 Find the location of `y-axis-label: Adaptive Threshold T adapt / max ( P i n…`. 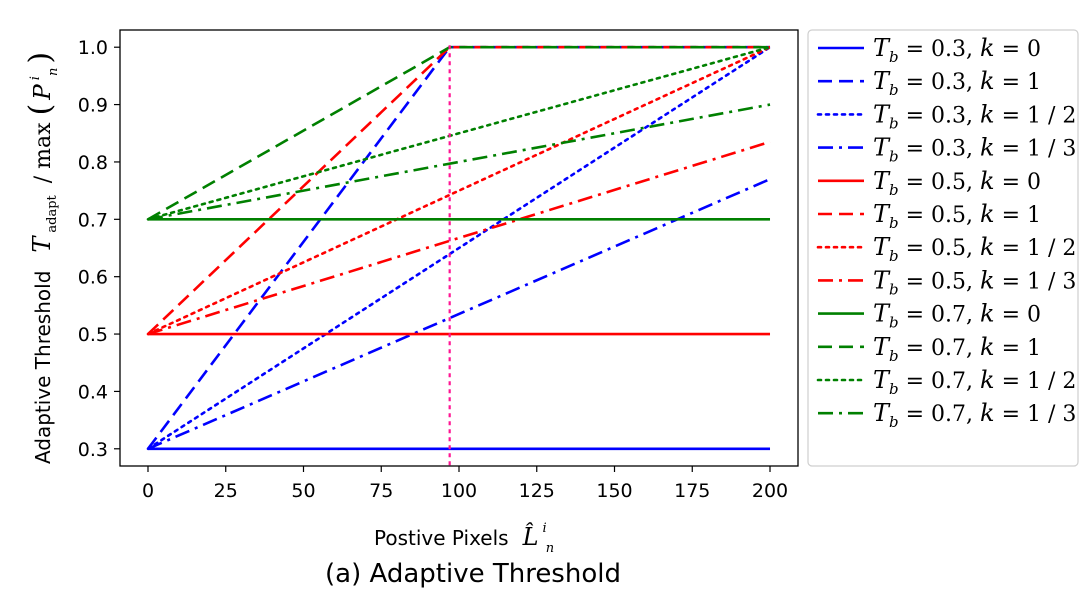

y-axis-label: Adaptive Threshold T adapt / max ( P i n… is located at coordinates (42, 258).